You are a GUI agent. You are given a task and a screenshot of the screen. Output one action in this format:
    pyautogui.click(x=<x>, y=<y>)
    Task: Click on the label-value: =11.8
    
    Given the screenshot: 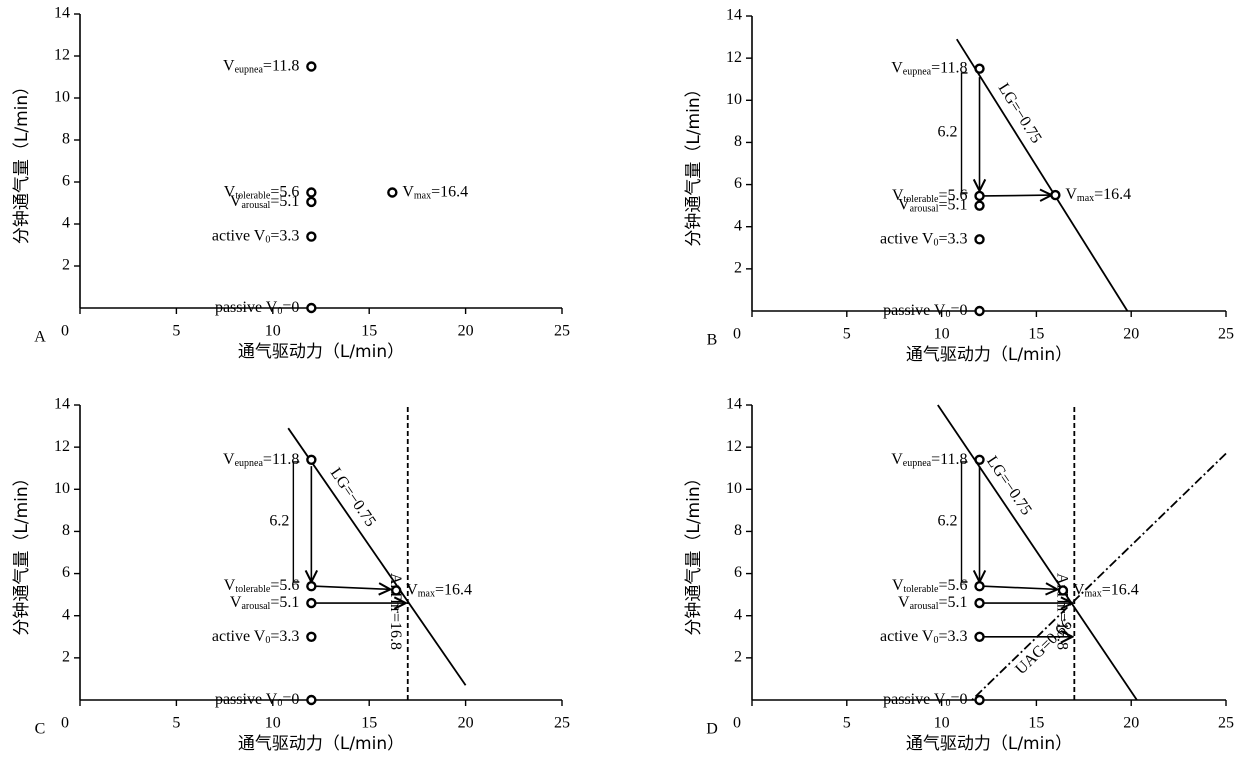 What is the action you would take?
    pyautogui.click(x=281, y=65)
    